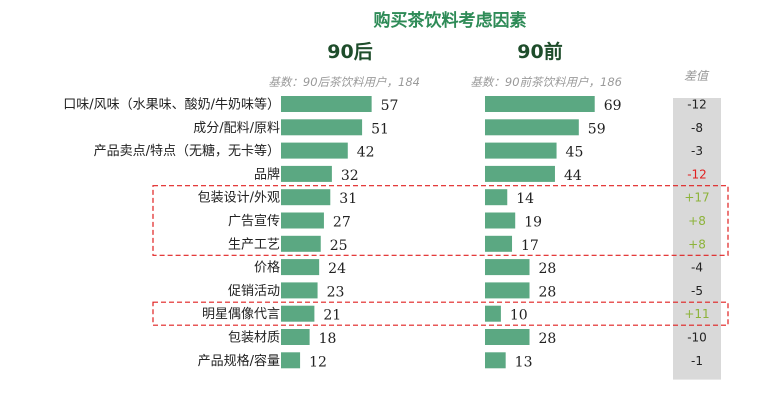  Describe the element at coordinates (467, 221) in the screenshot. I see `chart-row: 广告宣传 27 19 +8` at that location.